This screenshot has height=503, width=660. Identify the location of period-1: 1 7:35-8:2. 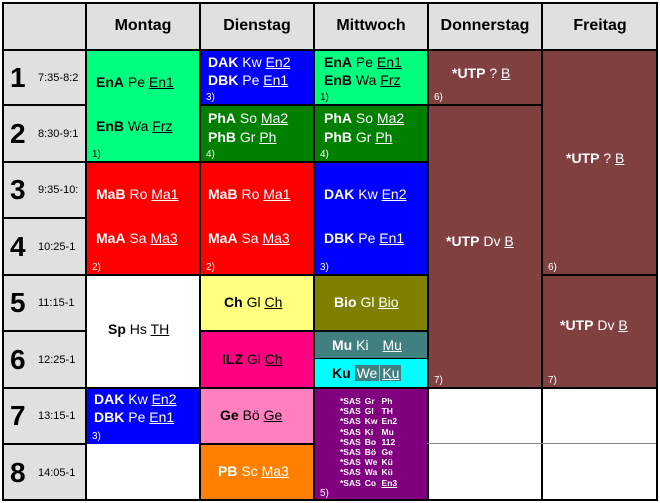
(44, 77).